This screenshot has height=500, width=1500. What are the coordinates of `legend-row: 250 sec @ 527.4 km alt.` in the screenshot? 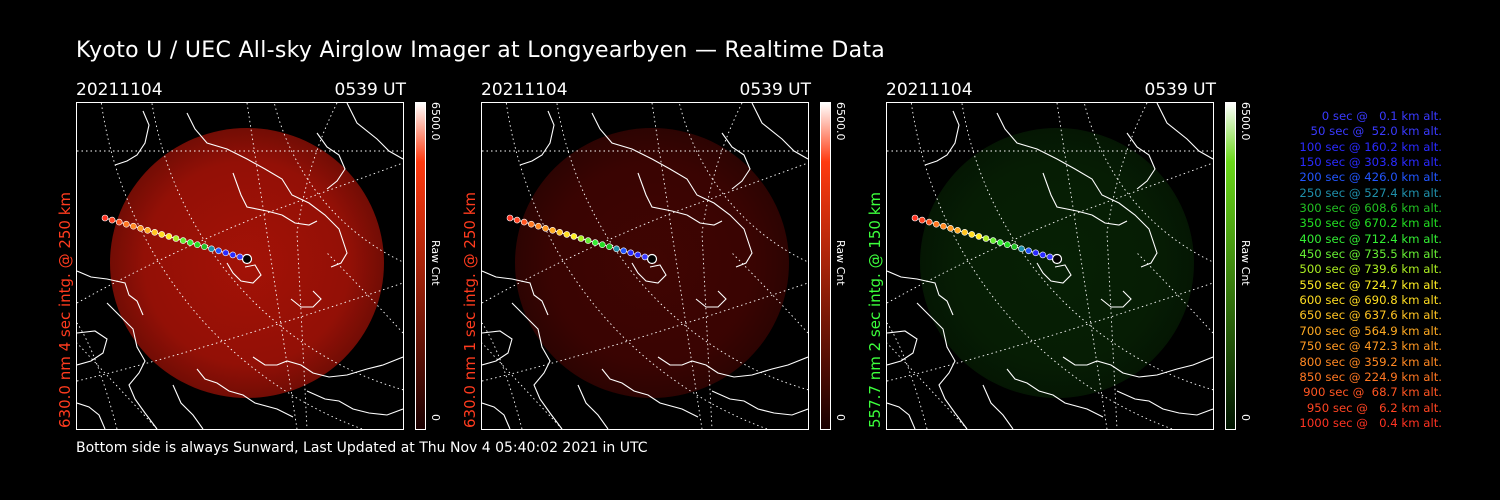 It's located at (1370, 192).